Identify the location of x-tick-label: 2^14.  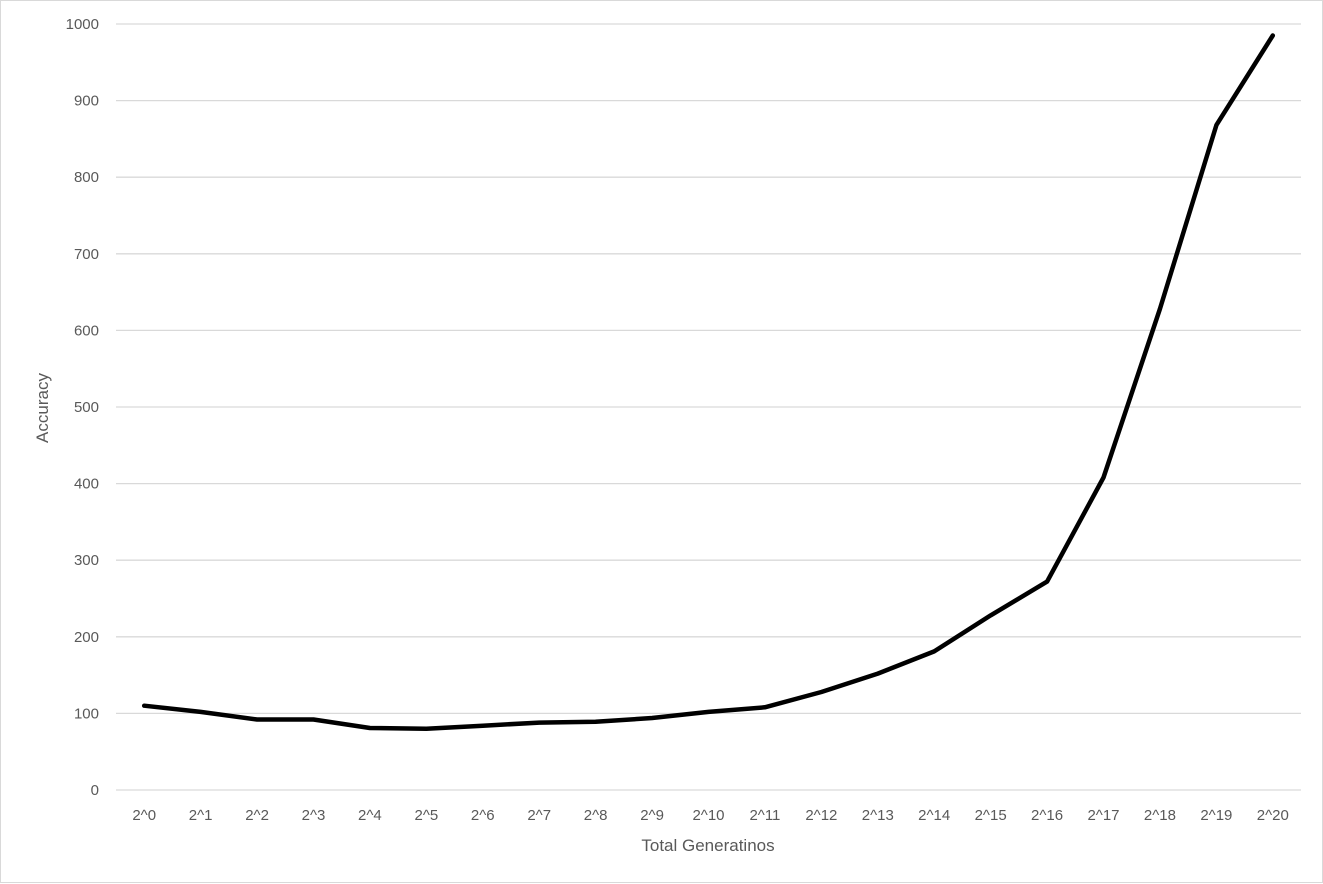
(934, 815).